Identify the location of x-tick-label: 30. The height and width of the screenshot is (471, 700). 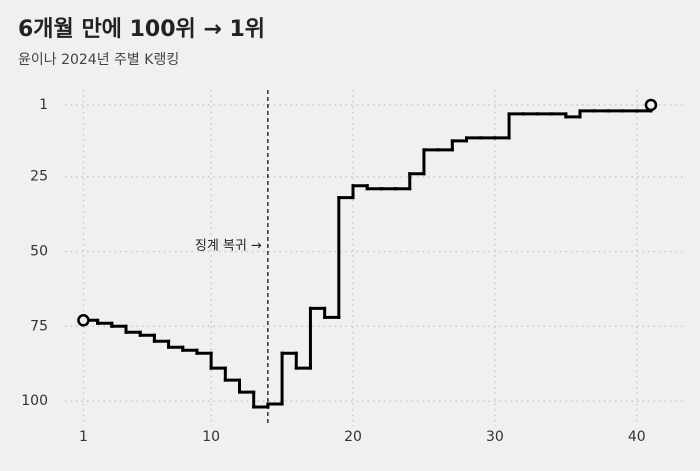
(495, 437).